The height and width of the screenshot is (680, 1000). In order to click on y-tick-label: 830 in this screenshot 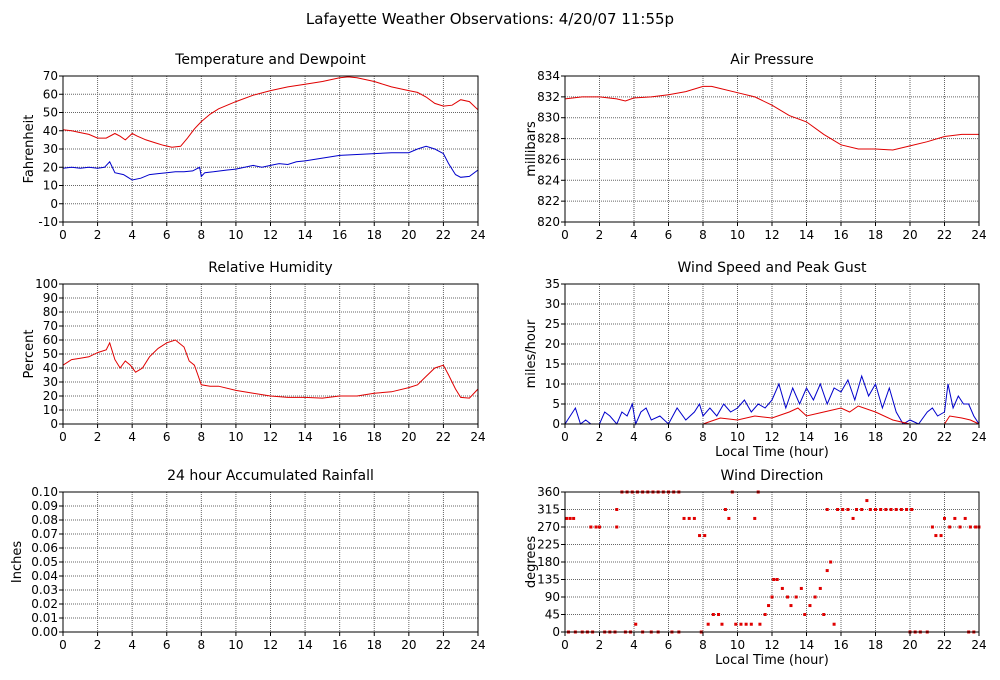, I will do `click(548, 118)`.